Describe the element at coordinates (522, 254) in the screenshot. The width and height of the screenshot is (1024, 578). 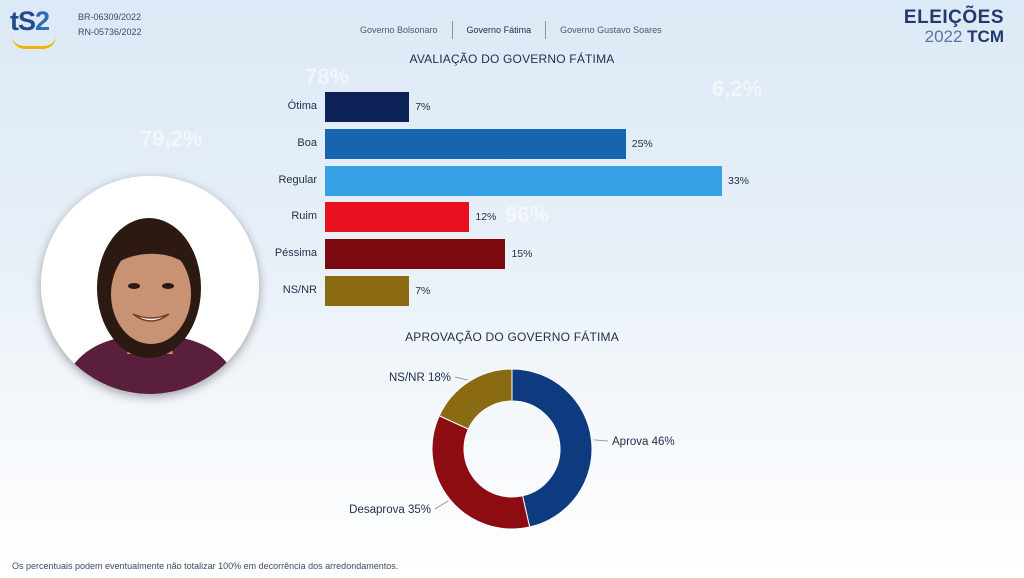
I see `bar-value-label: 15%` at that location.